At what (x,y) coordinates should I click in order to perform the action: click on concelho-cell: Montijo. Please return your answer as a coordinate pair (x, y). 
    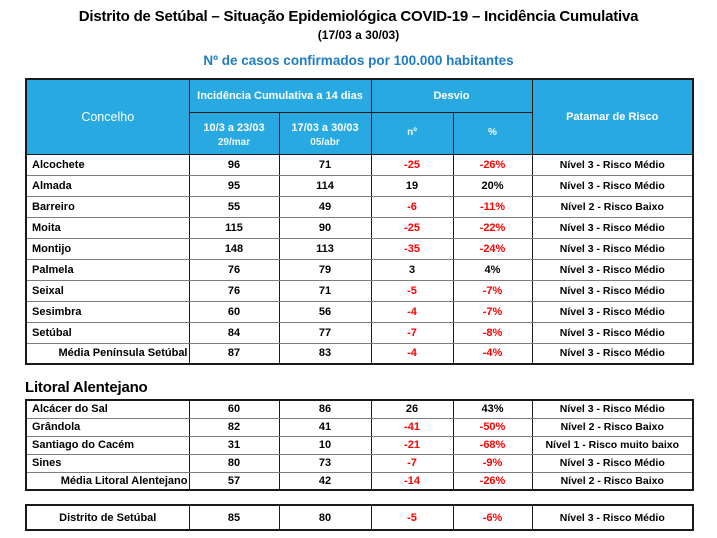
    Looking at the image, I should click on (107, 248).